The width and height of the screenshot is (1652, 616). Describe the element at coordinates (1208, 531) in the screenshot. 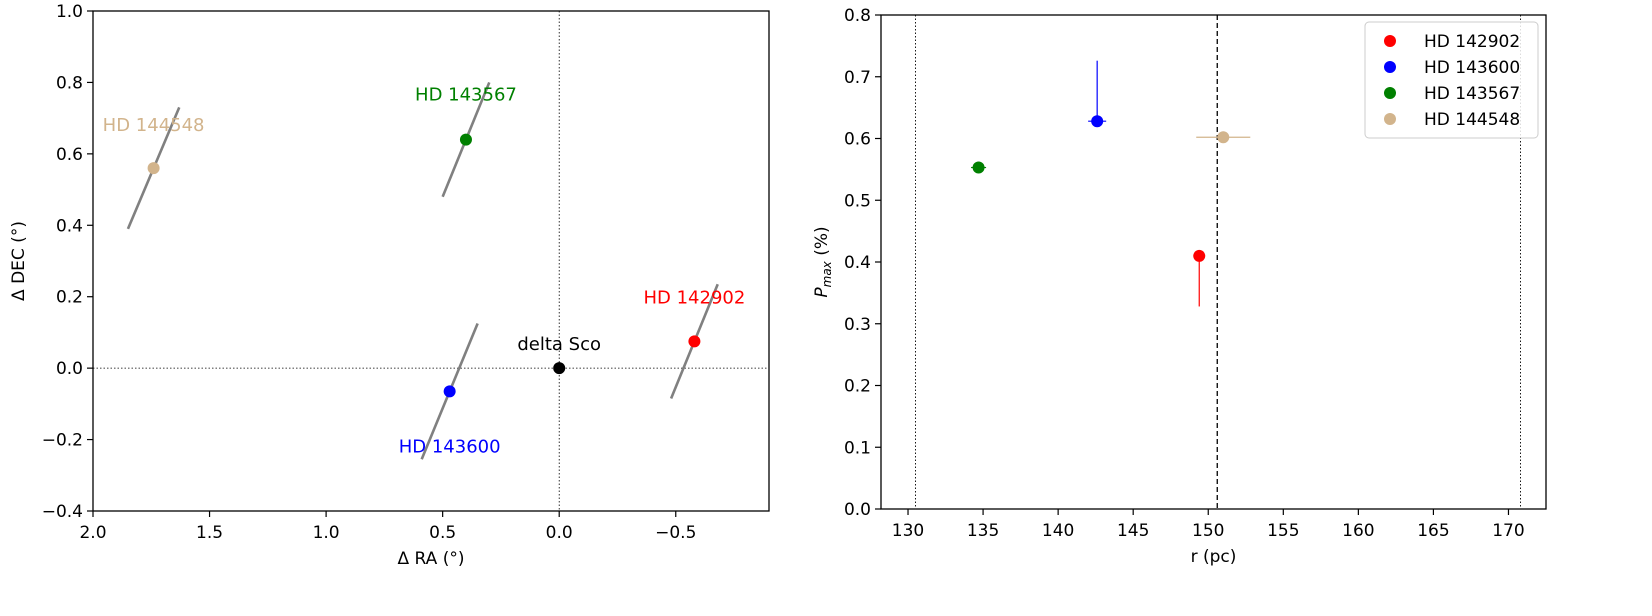

I see `x-tick-label: 150` at that location.